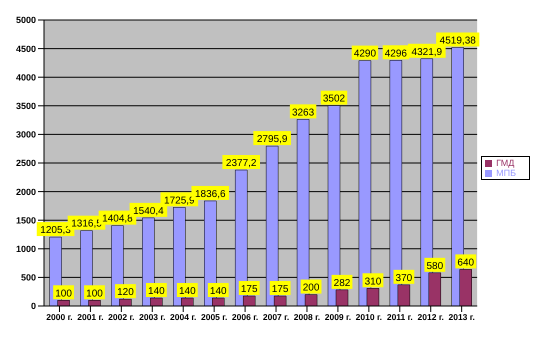 The width and height of the screenshot is (543, 338). What do you see at coordinates (125, 292) in the screenshot?
I see `data-label: 120` at bounding box center [125, 292].